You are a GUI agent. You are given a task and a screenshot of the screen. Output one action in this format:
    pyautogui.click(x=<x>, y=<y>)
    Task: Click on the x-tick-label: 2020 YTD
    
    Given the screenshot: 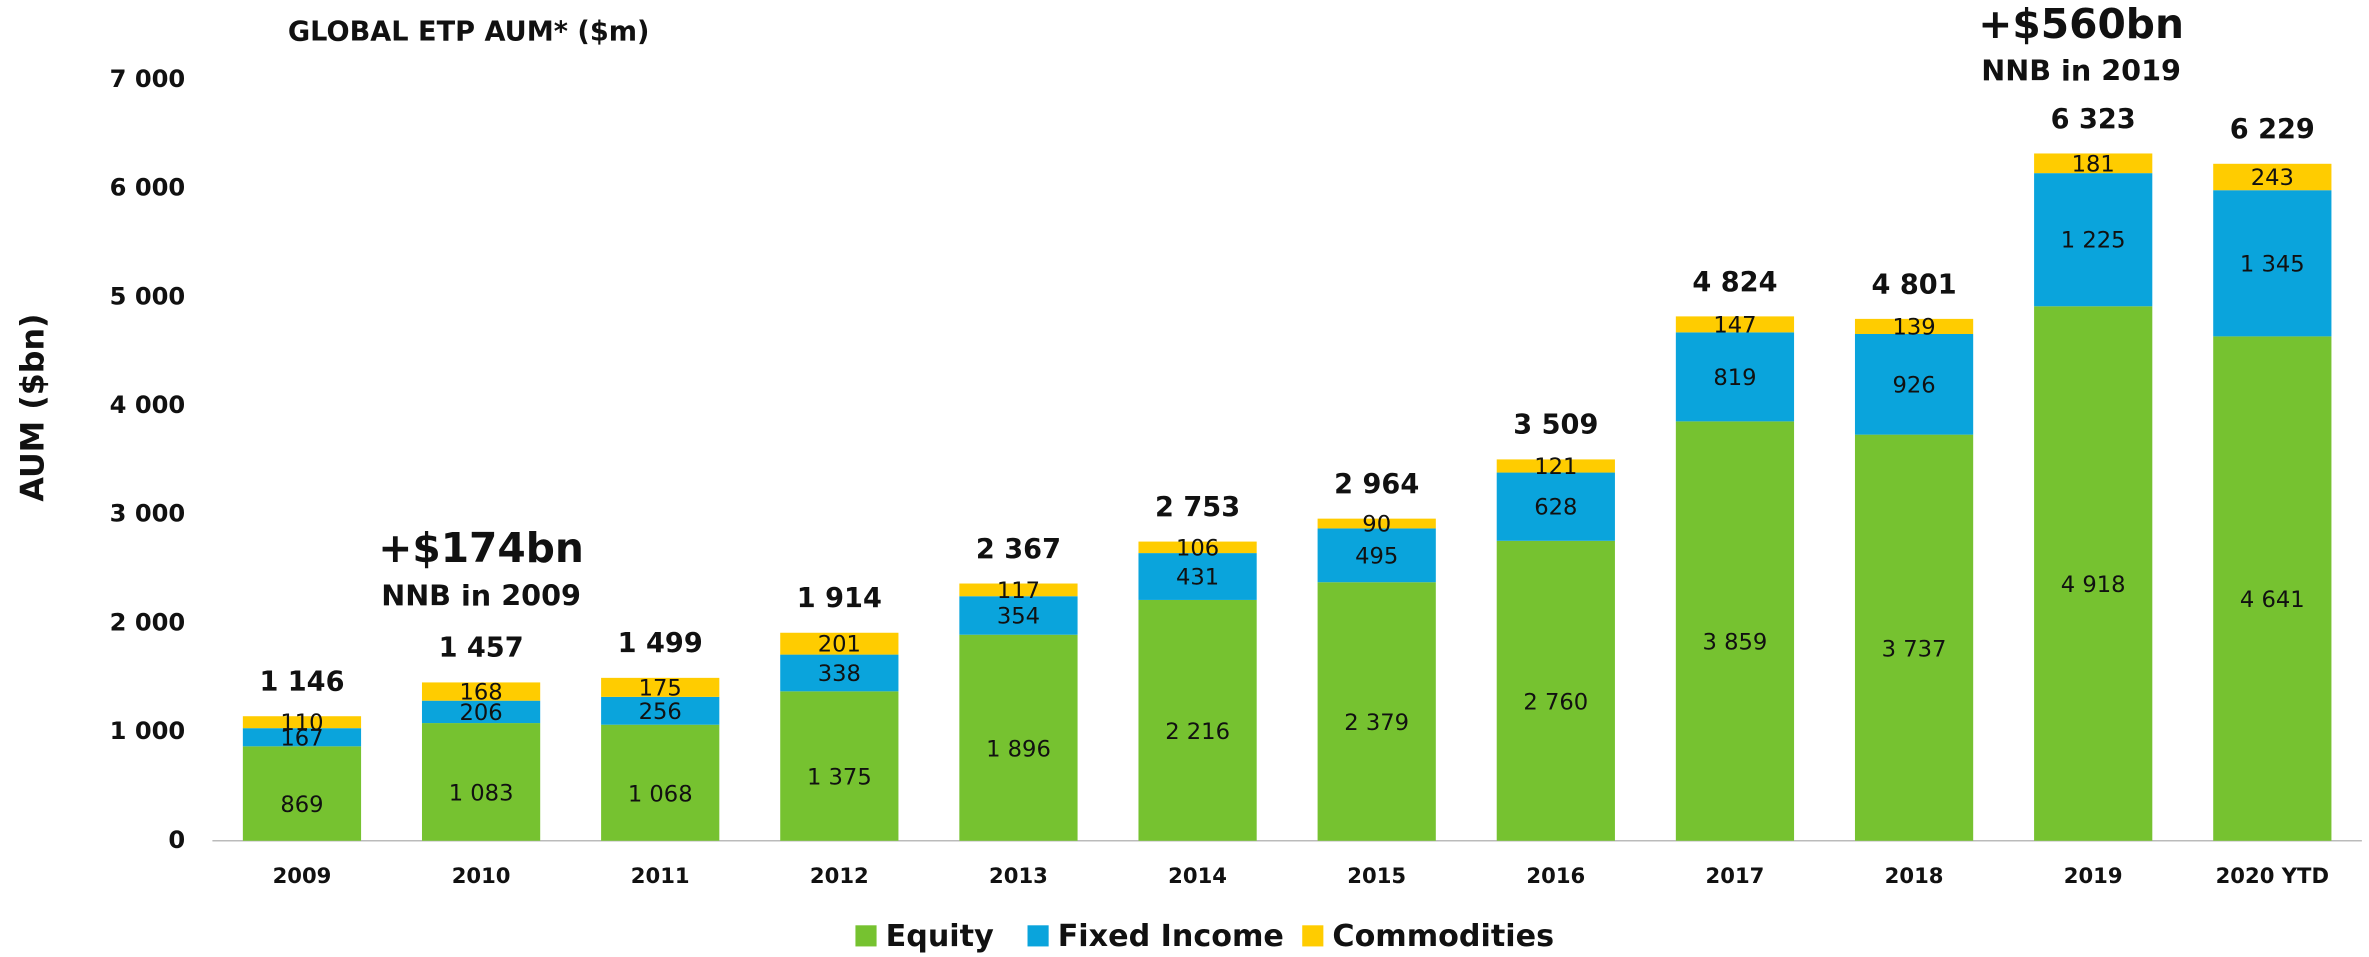 What is the action you would take?
    pyautogui.click(x=2272, y=875)
    